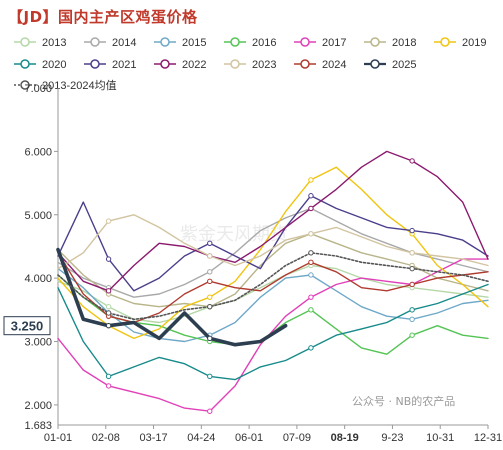 The height and width of the screenshot is (450, 503). What do you see at coordinates (334, 65) in the screenshot?
I see `legend-label-2024: 2024` at bounding box center [334, 65].